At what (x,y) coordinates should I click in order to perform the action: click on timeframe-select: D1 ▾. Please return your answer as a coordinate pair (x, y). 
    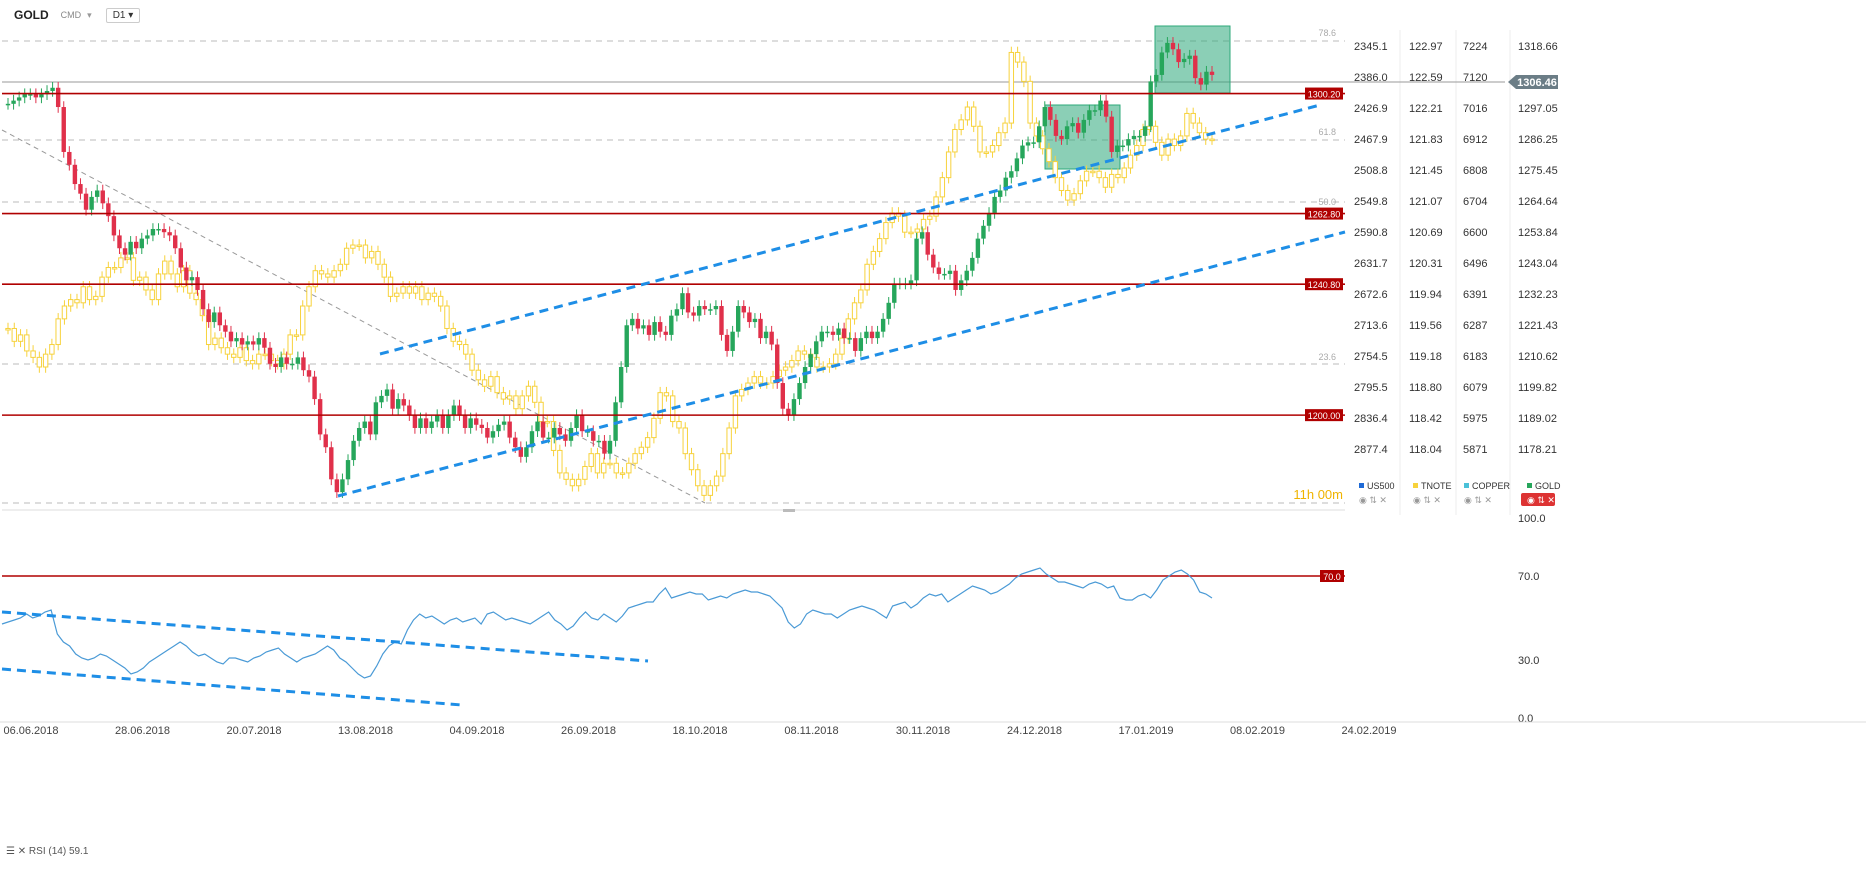
    Looking at the image, I should click on (123, 15).